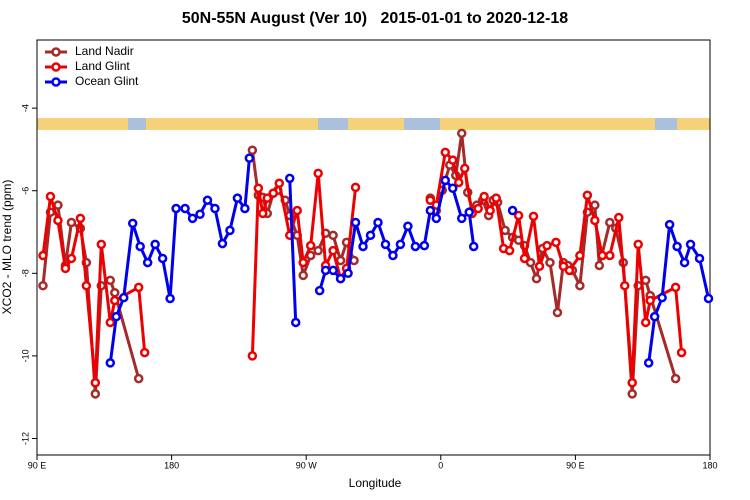  What do you see at coordinates (102, 66) in the screenshot?
I see `legend-label: Land Glint` at bounding box center [102, 66].